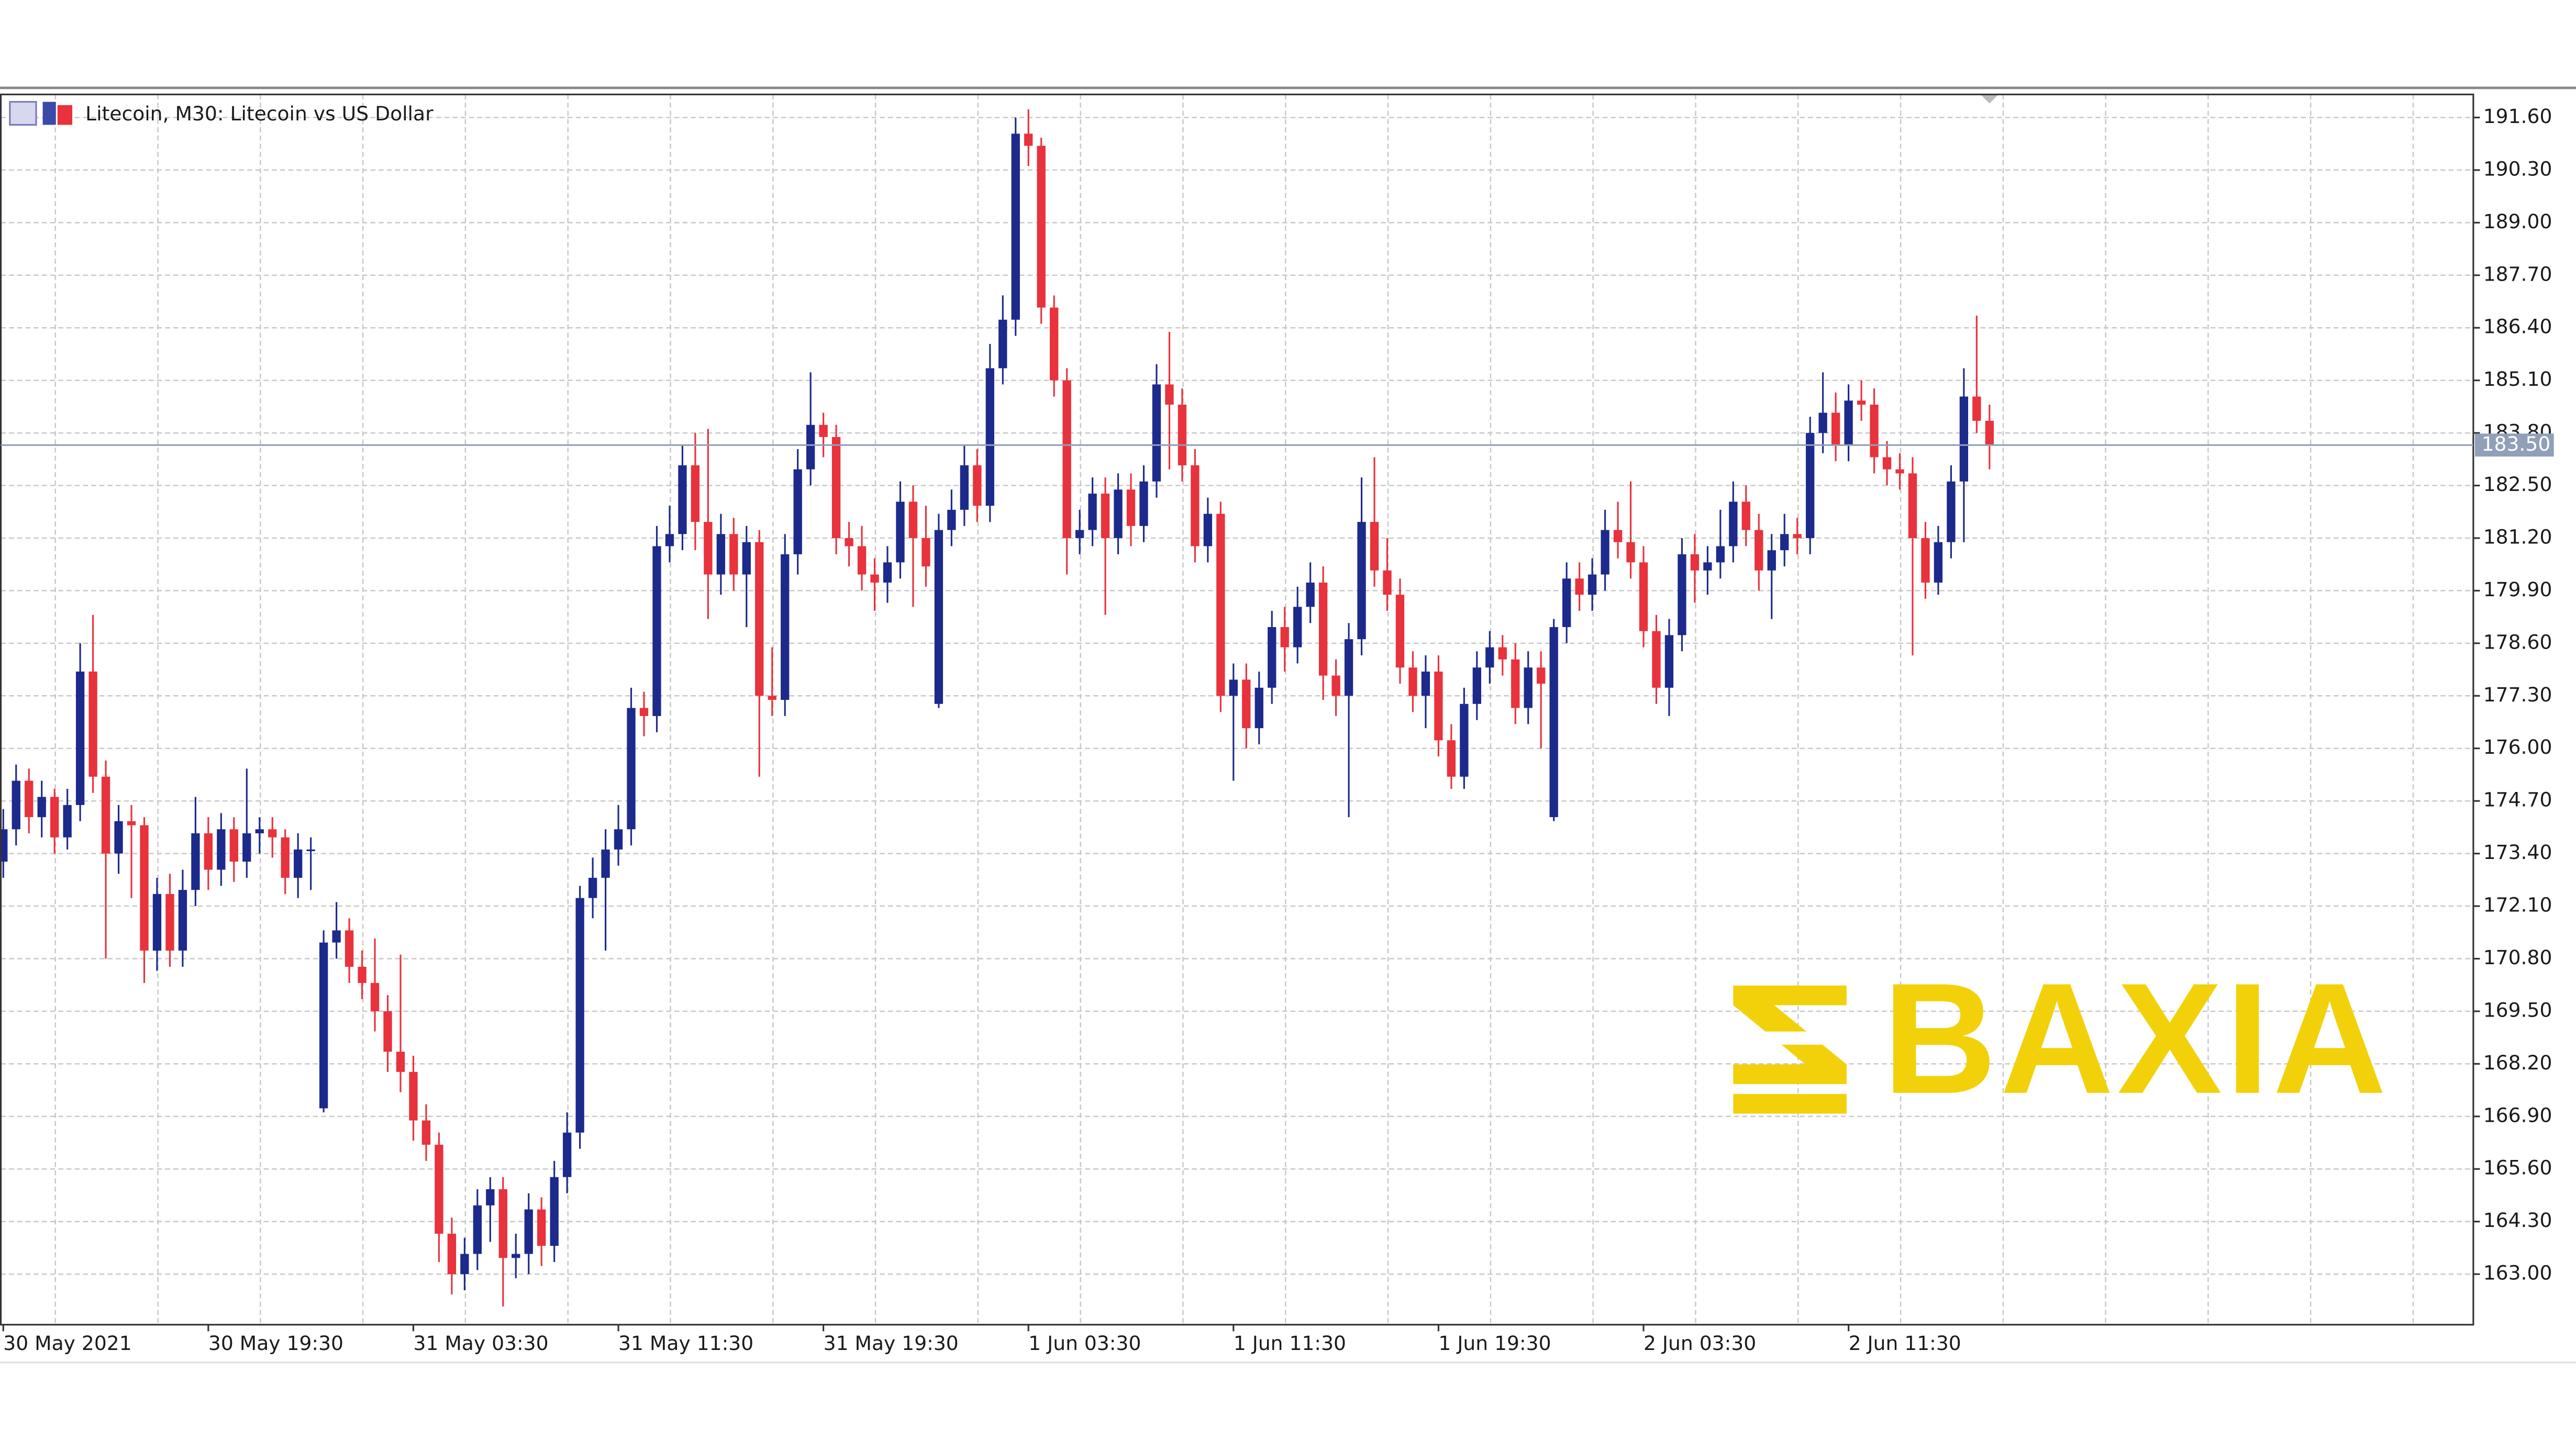 The height and width of the screenshot is (1451, 2576). I want to click on x-tick-label: 31 May 19:30, so click(891, 1344).